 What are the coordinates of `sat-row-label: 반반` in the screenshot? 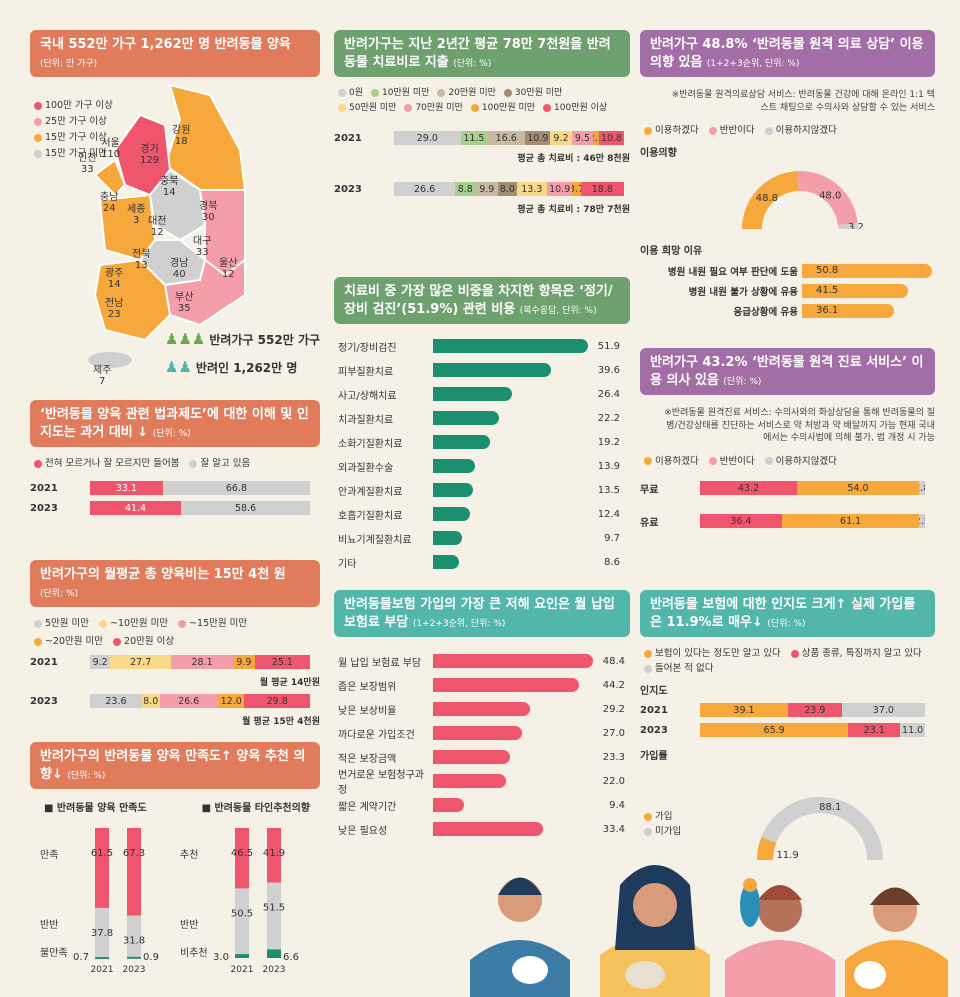 It's located at (49, 925).